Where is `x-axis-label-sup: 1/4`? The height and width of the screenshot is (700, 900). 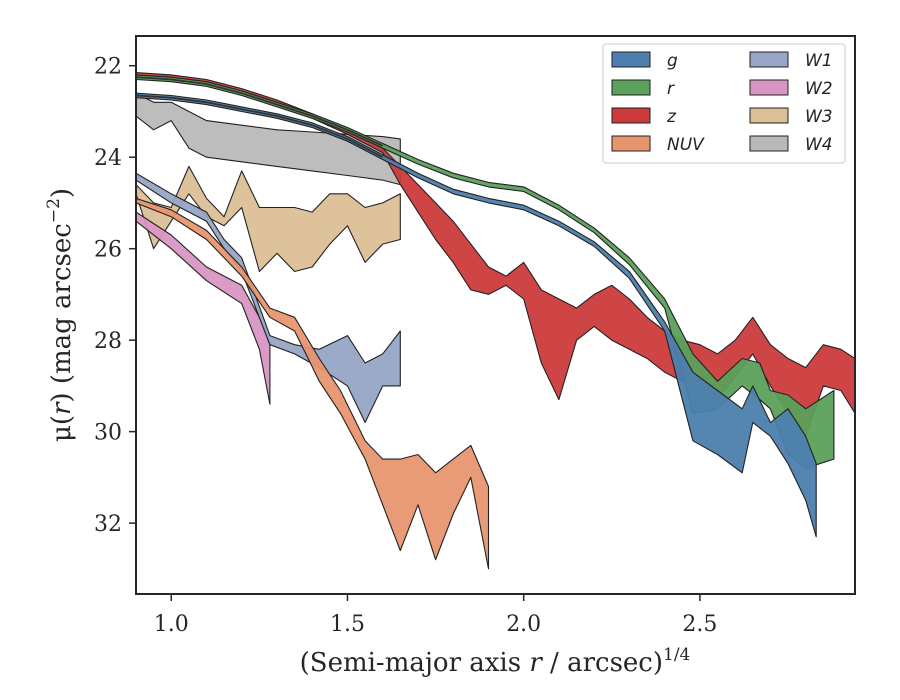 x-axis-label-sup: 1/4 is located at coordinates (676, 655).